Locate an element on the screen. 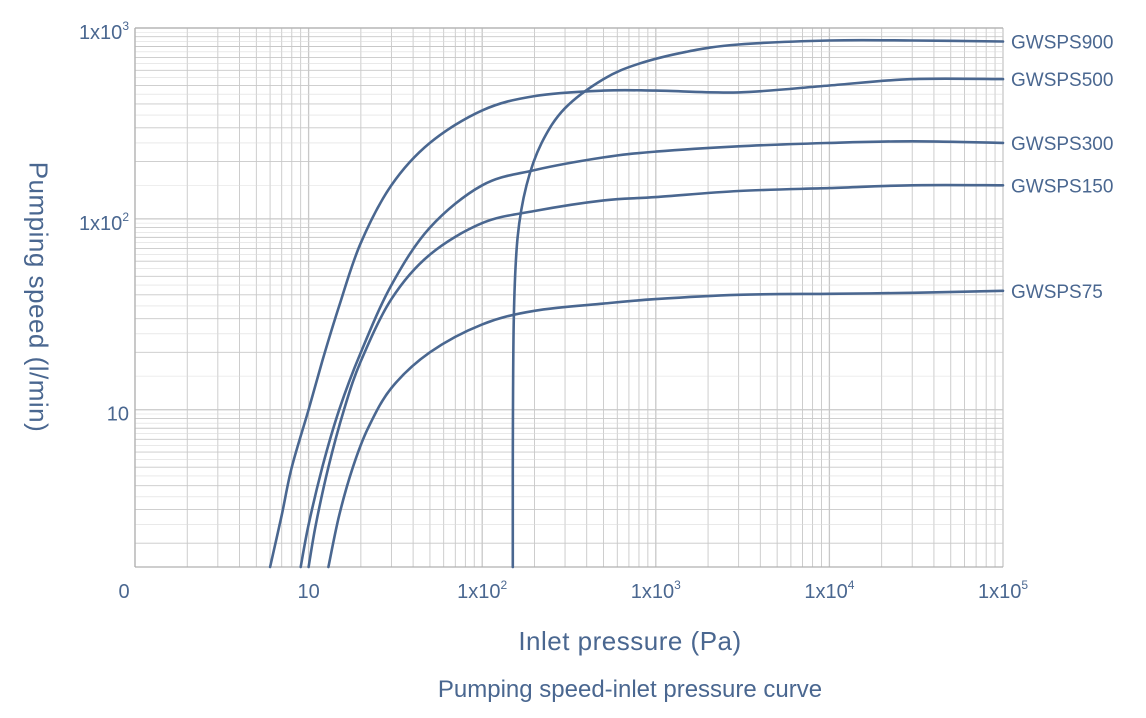 This screenshot has height=718, width=1146. series-label-gwsps75: GWSPS75 is located at coordinates (1057, 292).